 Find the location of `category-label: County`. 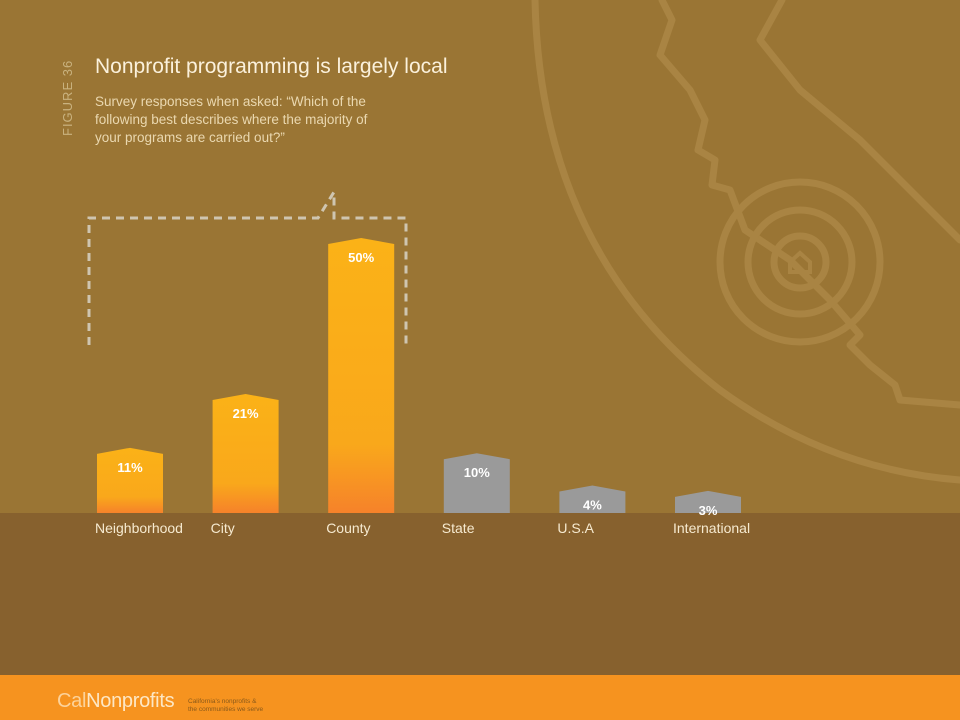

category-label: County is located at coordinates (348, 528).